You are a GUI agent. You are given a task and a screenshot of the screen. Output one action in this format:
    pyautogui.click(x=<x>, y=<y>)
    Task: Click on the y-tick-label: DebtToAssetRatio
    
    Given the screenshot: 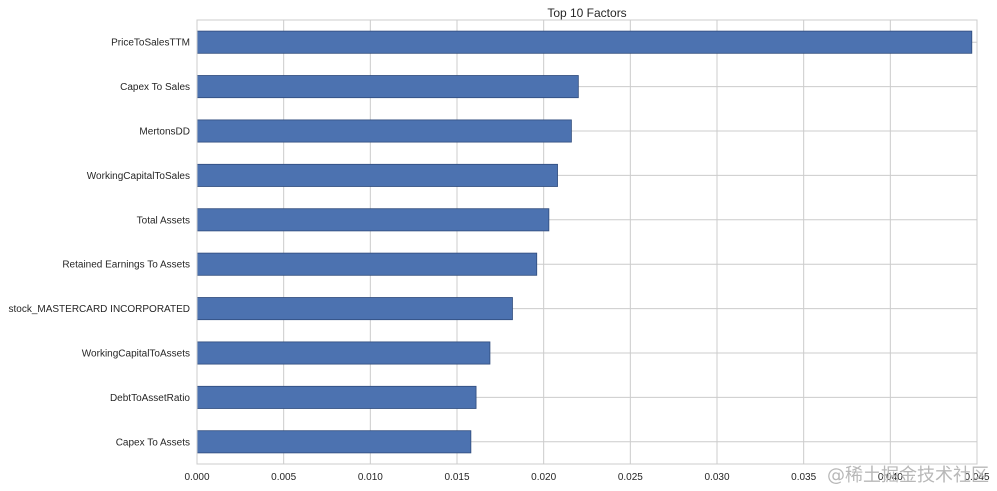 What is the action you would take?
    pyautogui.click(x=150, y=398)
    